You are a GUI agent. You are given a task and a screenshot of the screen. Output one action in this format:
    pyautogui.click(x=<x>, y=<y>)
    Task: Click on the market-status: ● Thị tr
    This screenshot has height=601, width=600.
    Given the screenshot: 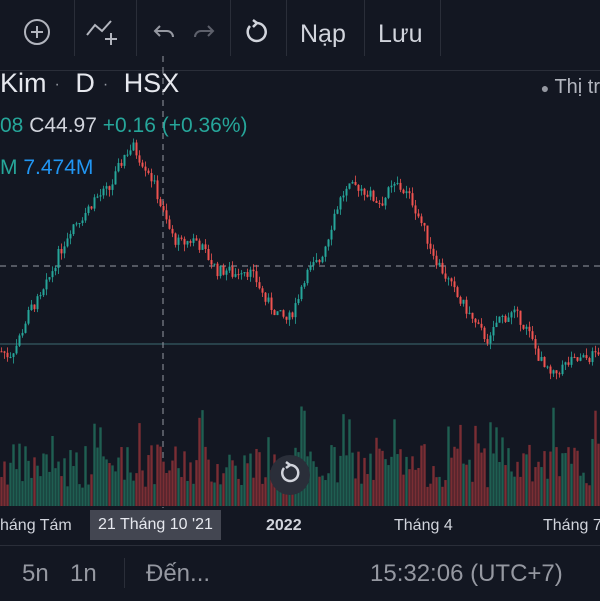 What is the action you would take?
    pyautogui.click(x=570, y=87)
    